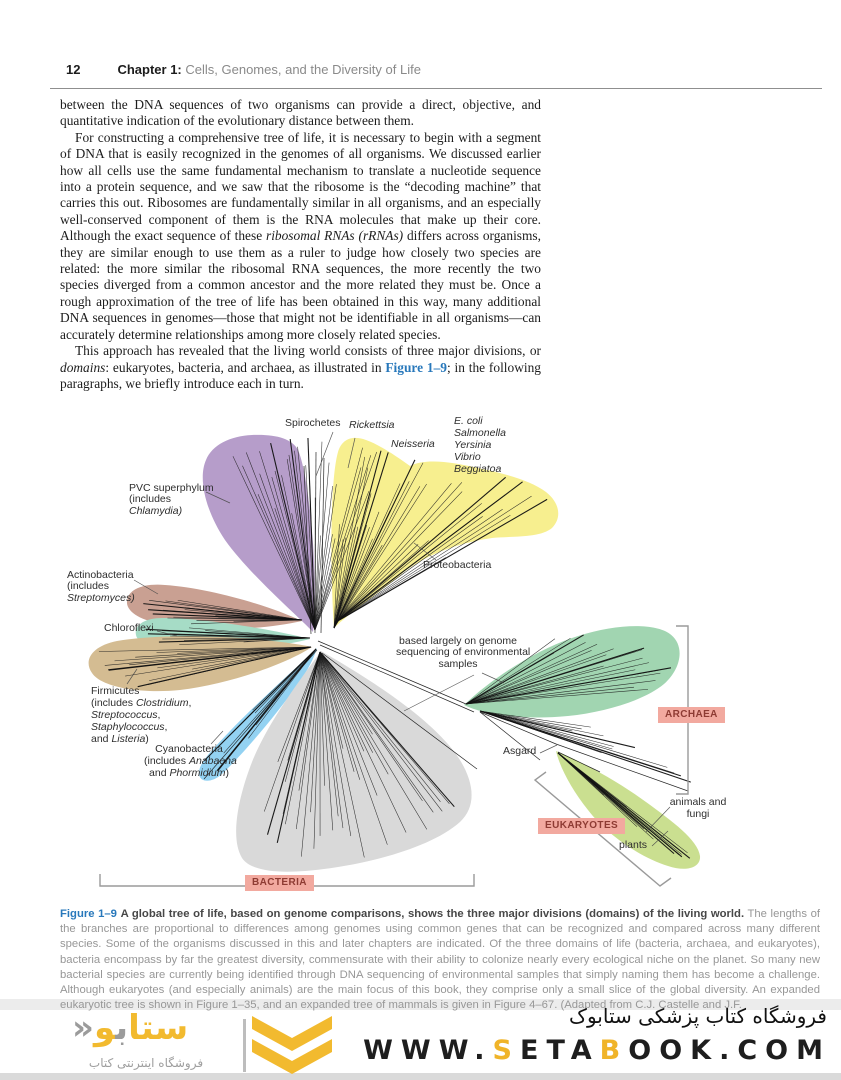  Describe the element at coordinates (162, 703) in the screenshot. I see `label-seg-italic: Clostridium` at that location.